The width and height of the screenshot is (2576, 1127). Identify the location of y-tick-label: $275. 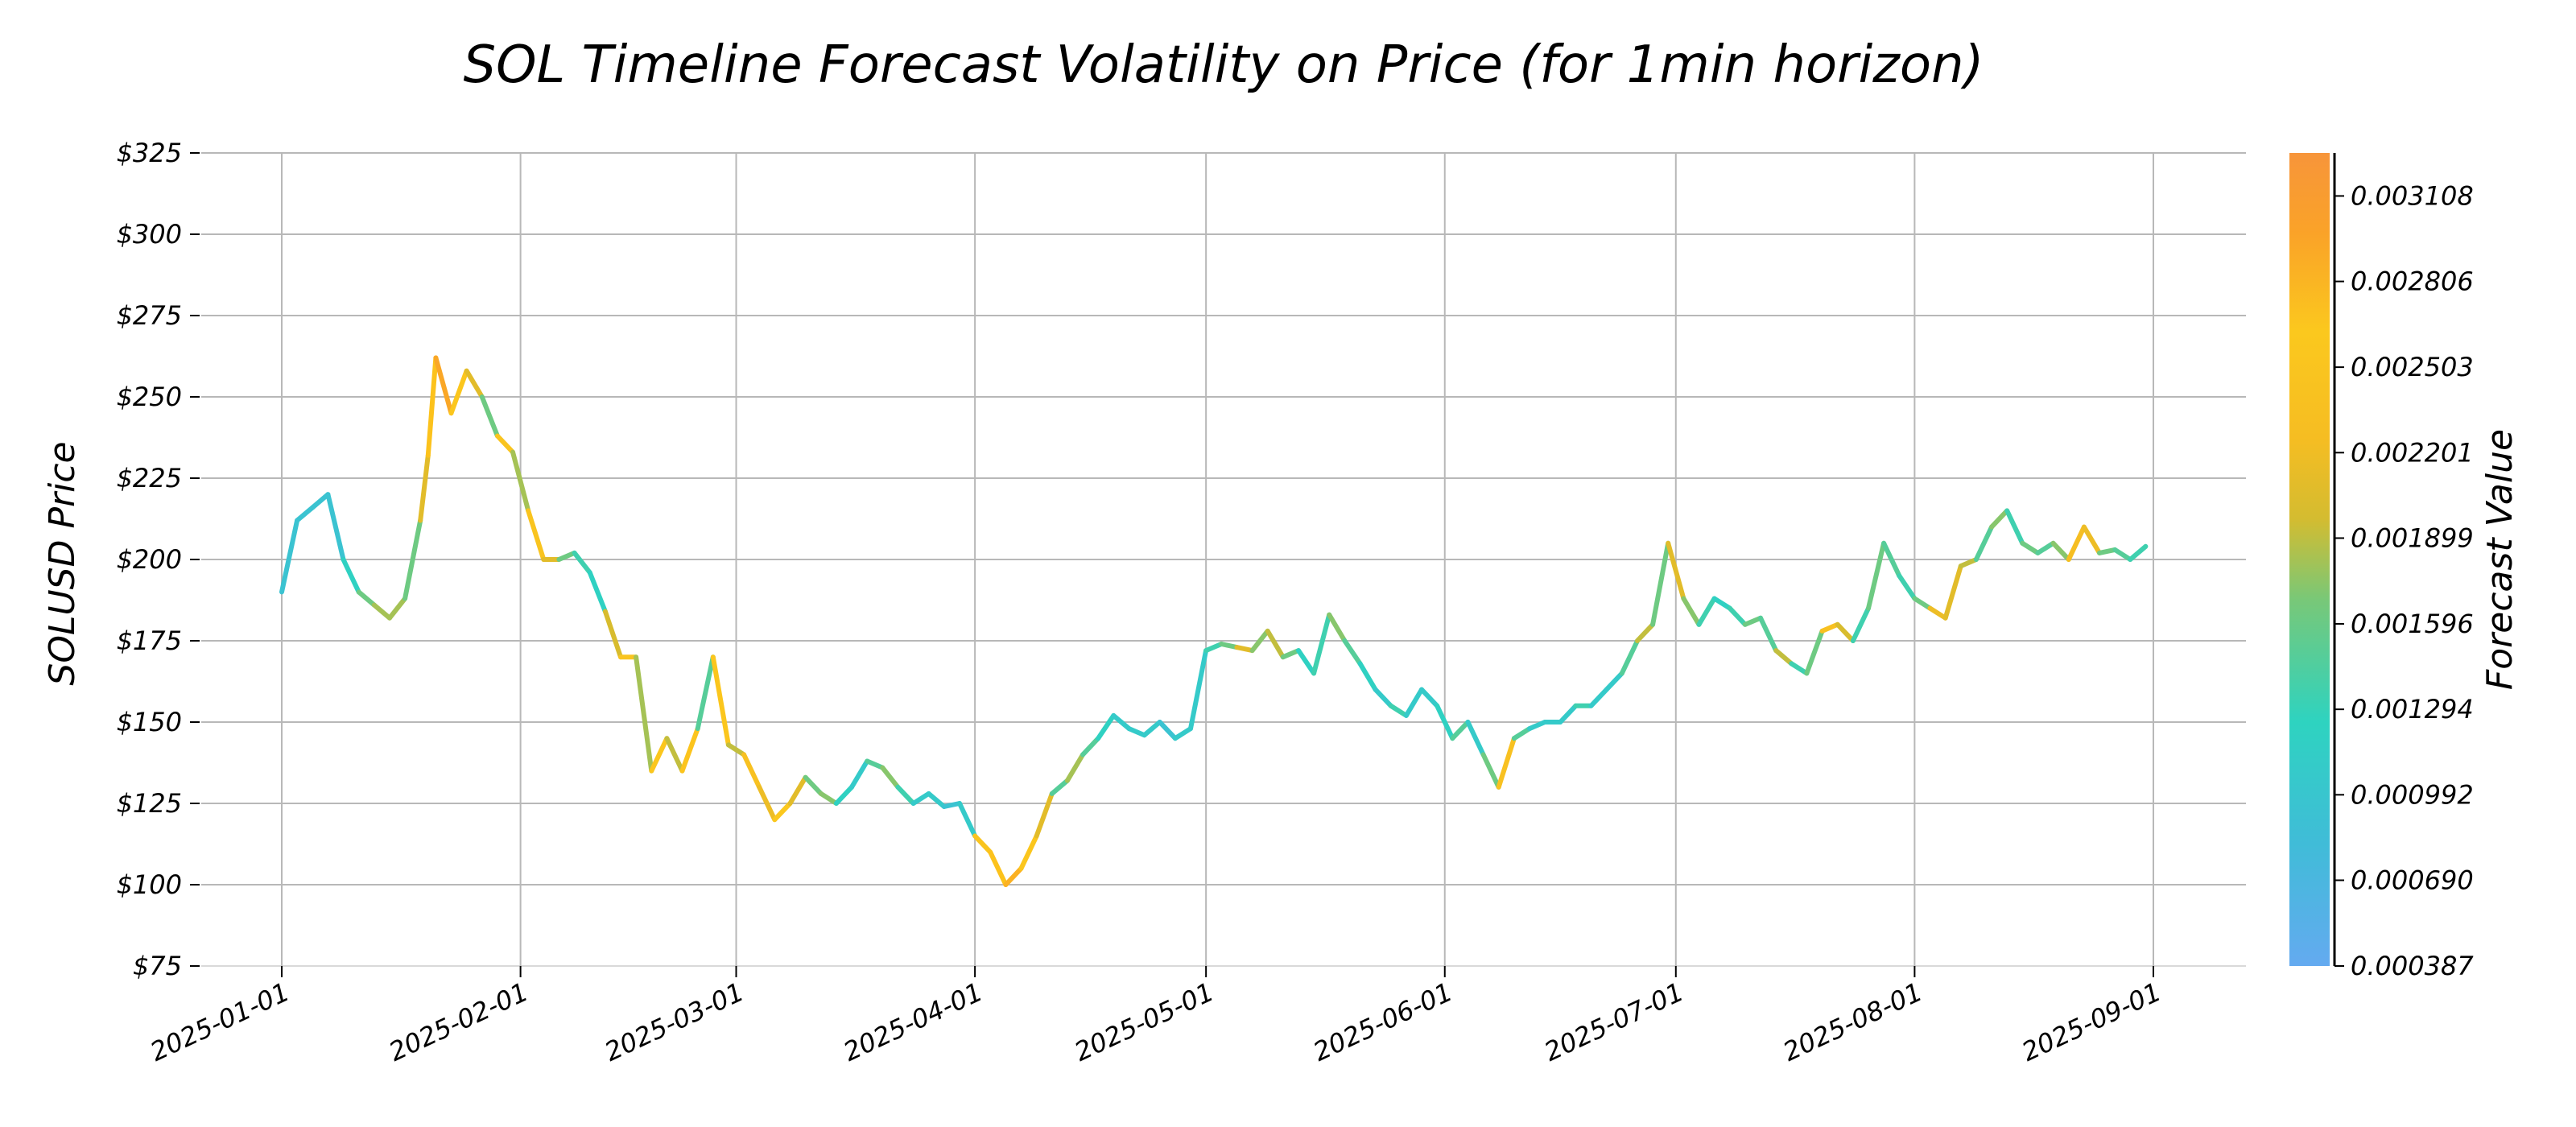
(149, 315).